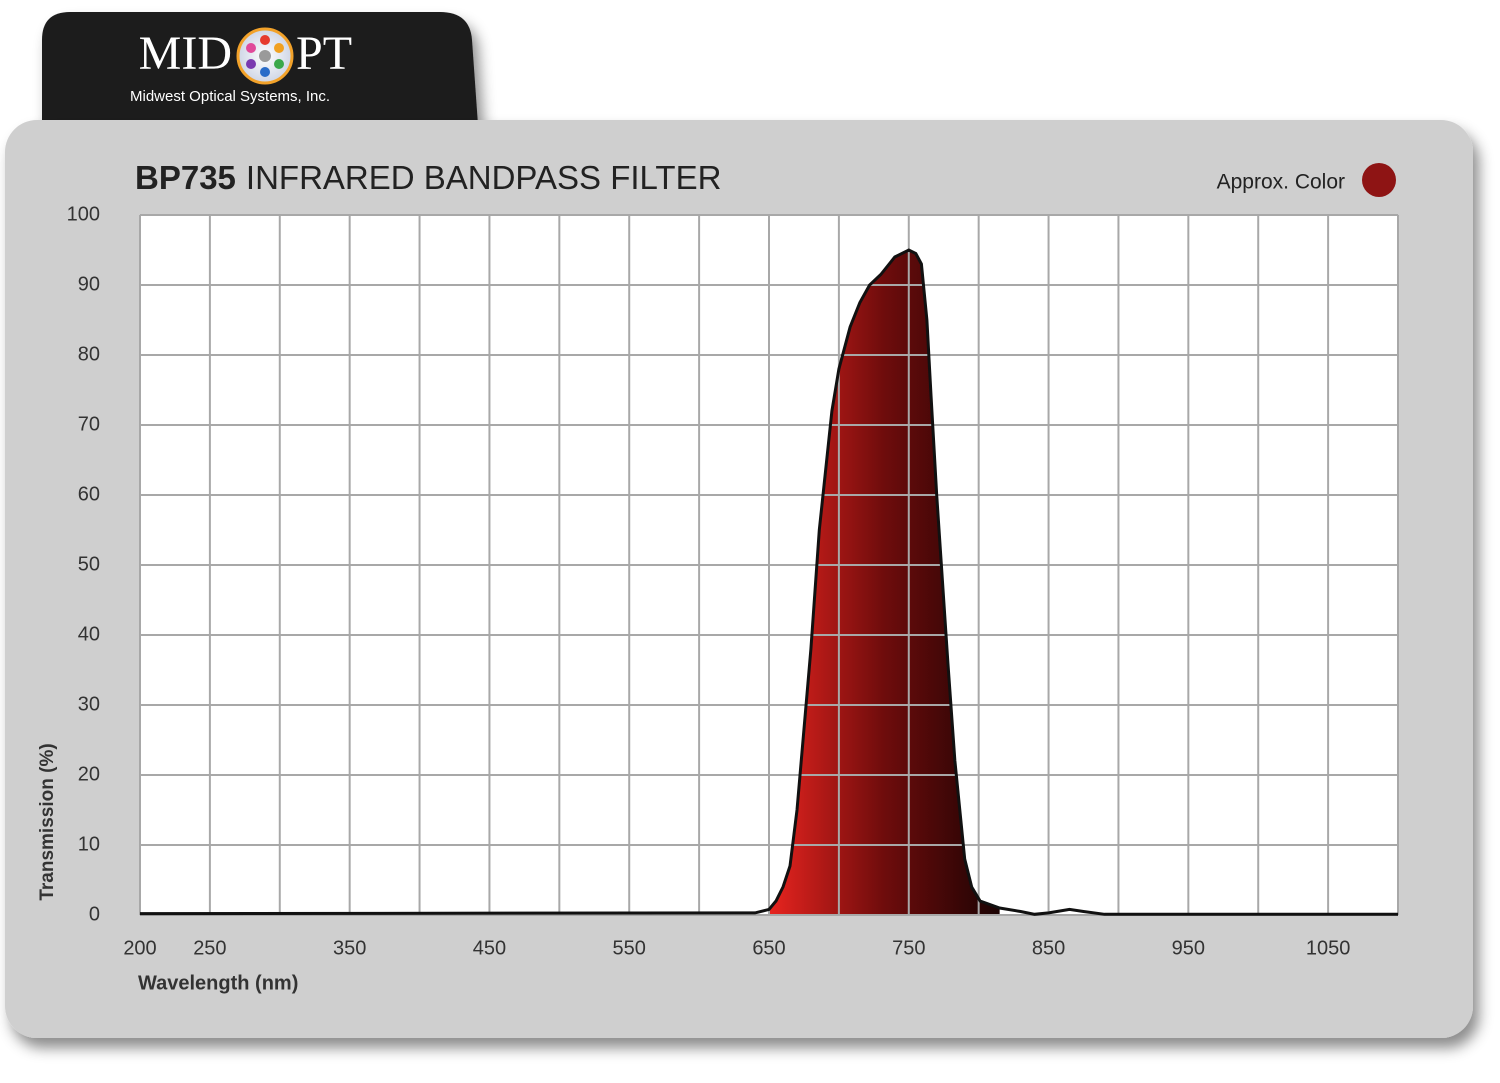 The height and width of the screenshot is (1083, 1500). What do you see at coordinates (89, 354) in the screenshot?
I see `y-tick-label: 80` at bounding box center [89, 354].